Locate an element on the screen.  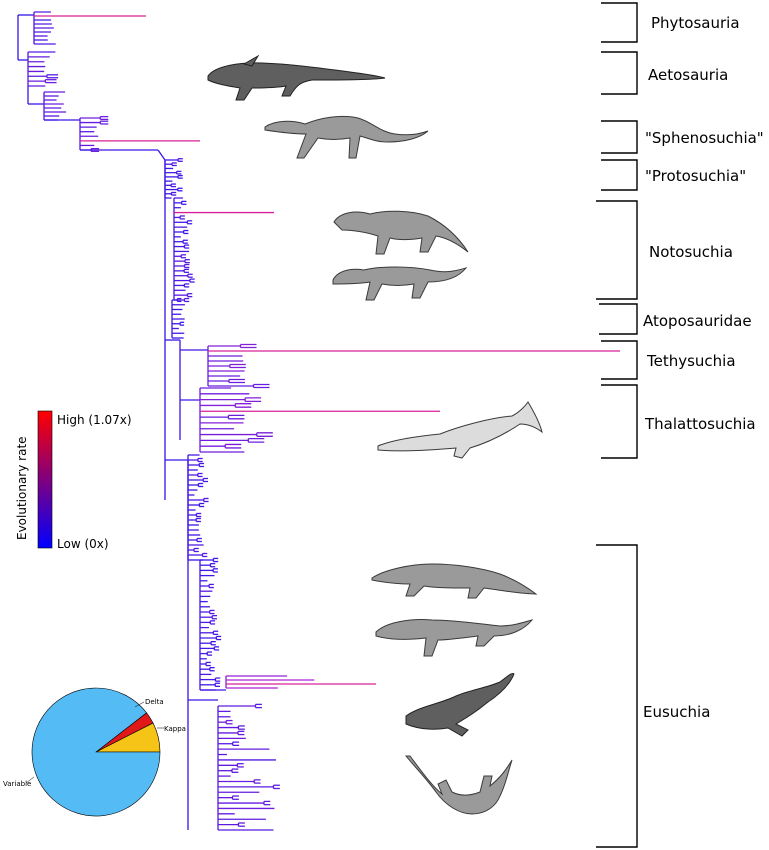
model-pie-chart is located at coordinates (96, 752).